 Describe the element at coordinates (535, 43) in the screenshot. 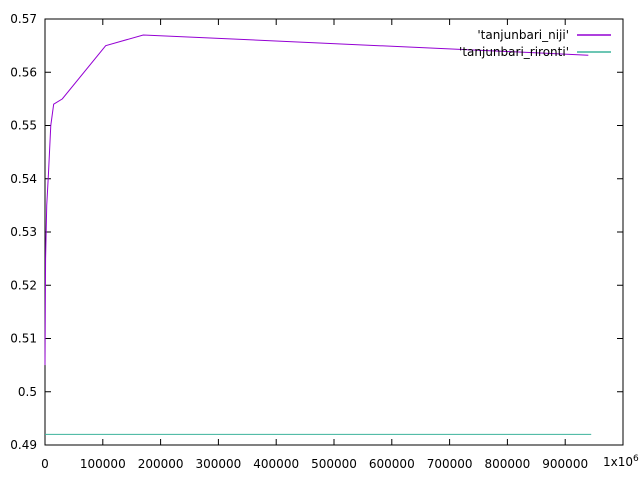

I see `legend: 'tanjunbari_niji' 'tanjunbari_rironti'` at that location.